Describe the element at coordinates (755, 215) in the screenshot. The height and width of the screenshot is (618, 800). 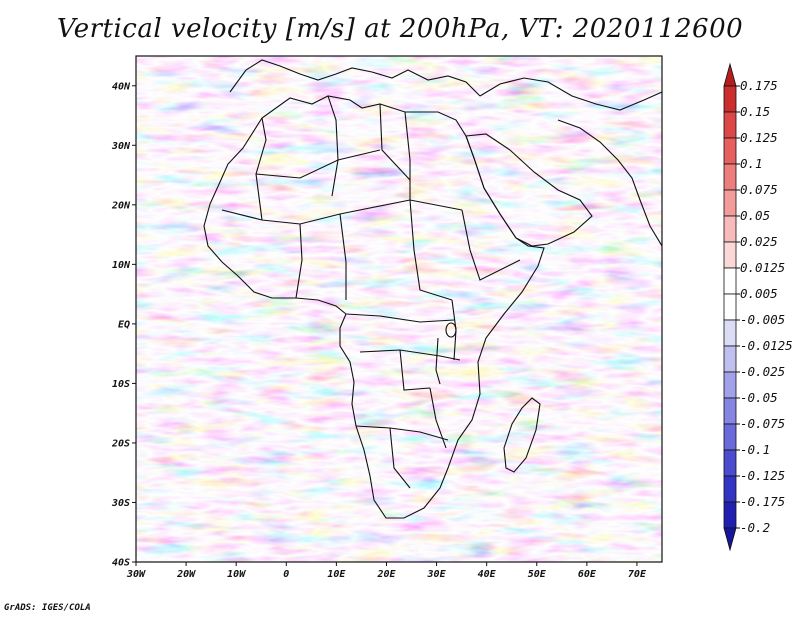
I see `colorbar-label: 0.05` at that location.